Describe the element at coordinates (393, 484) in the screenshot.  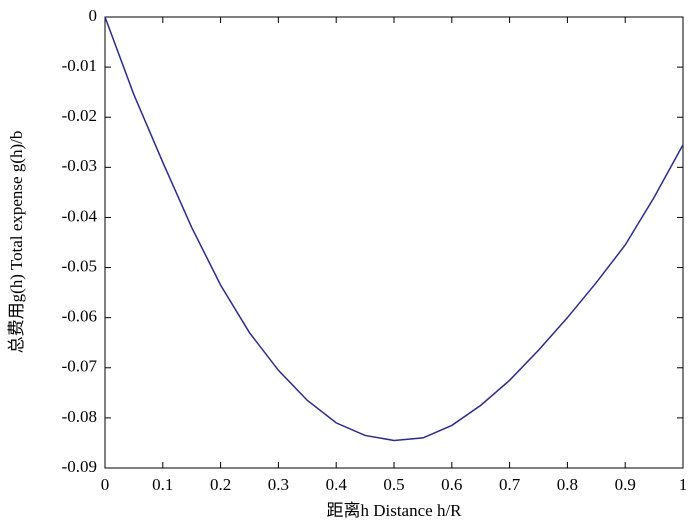
I see `x-tick-label: 0.5` at that location.